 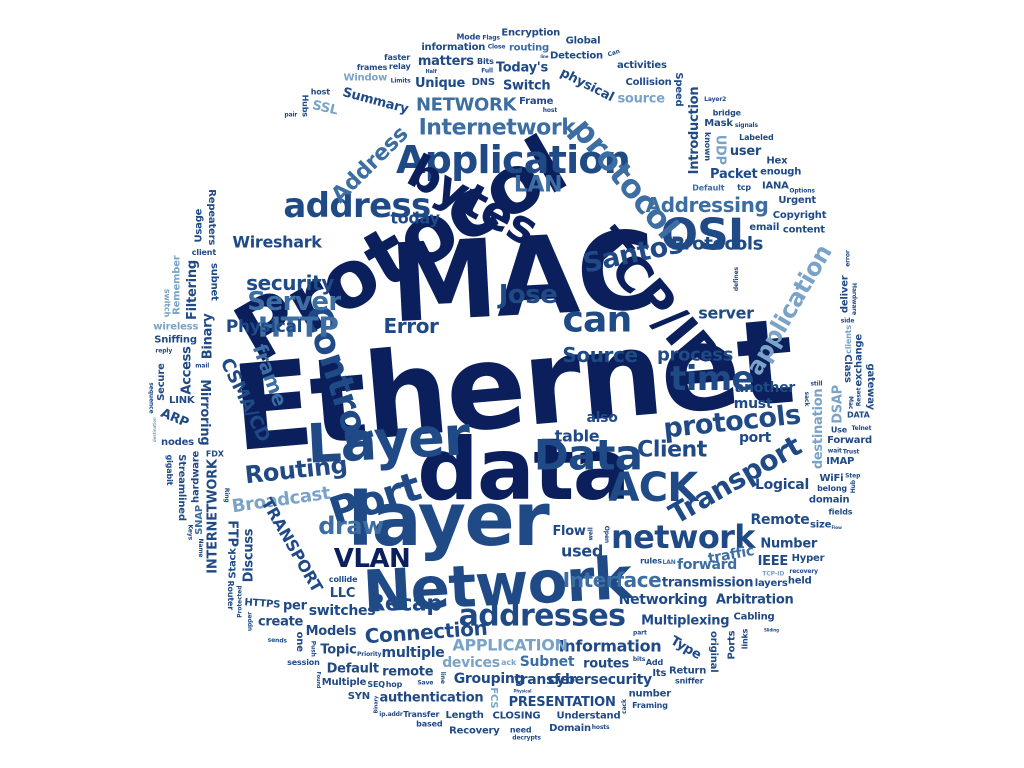 What do you see at coordinates (320, 91) in the screenshot?
I see `word-223: host` at bounding box center [320, 91].